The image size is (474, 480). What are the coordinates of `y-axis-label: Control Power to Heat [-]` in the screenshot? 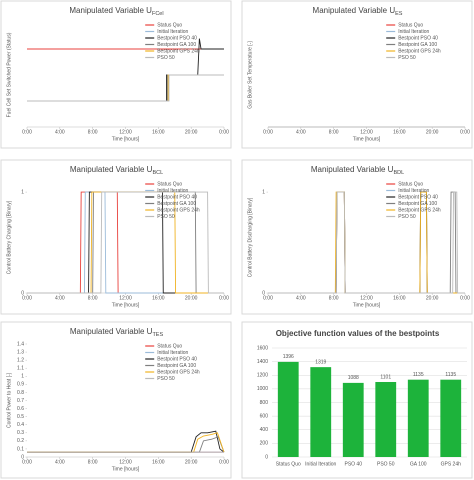 It's located at (9, 400).